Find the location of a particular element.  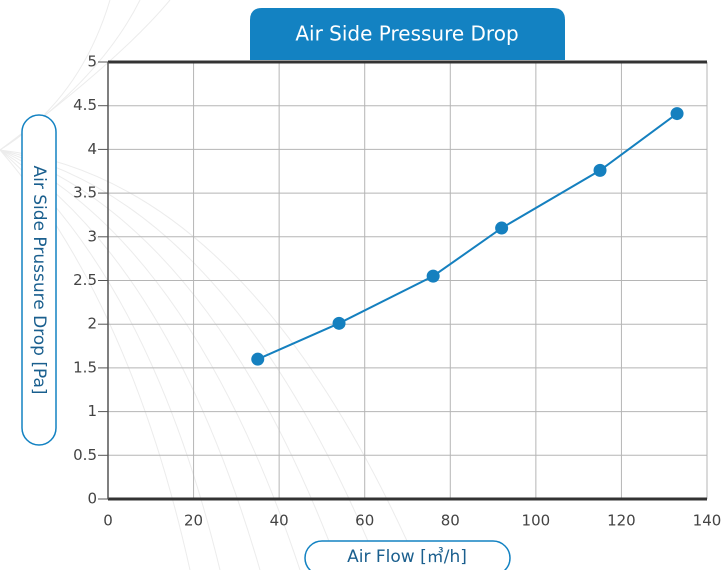

x-tick-label: 20 is located at coordinates (193, 521).